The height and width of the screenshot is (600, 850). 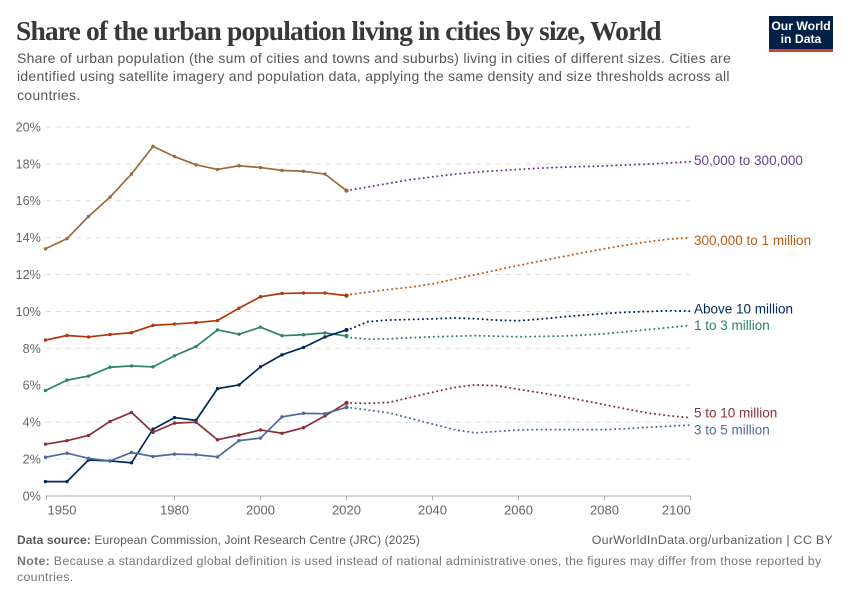 I want to click on svg-text: 1980, so click(x=174, y=510).